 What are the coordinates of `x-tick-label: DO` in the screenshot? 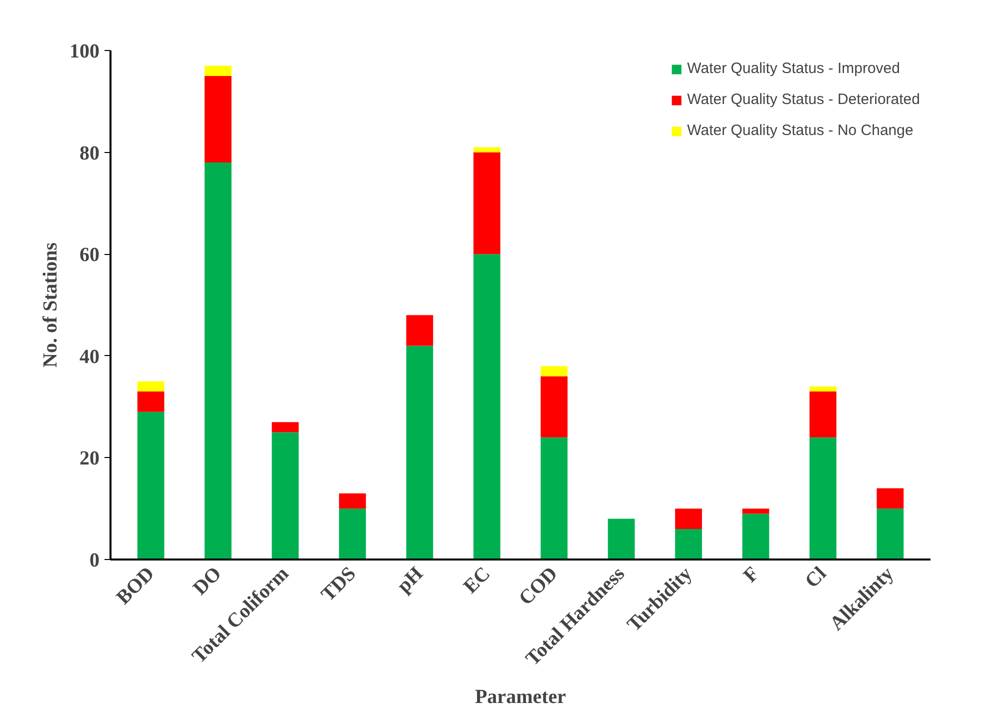 It's located at (207, 581).